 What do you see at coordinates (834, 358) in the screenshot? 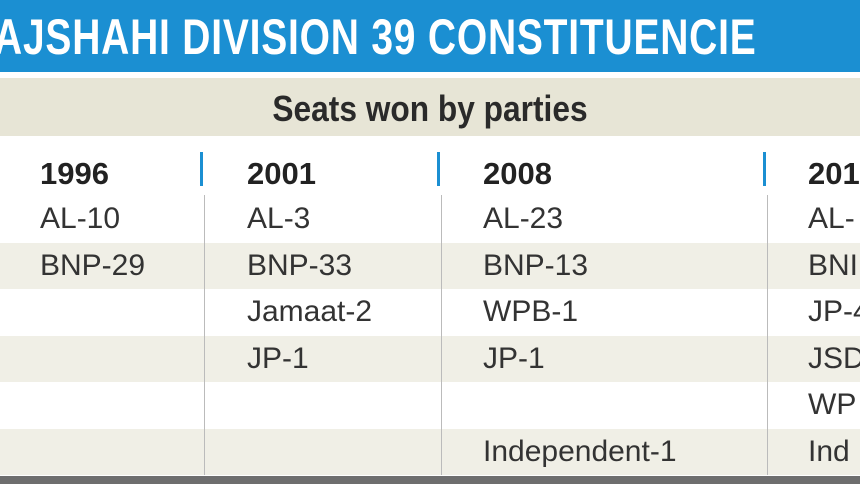
I see `party-seats: JSD` at bounding box center [834, 358].